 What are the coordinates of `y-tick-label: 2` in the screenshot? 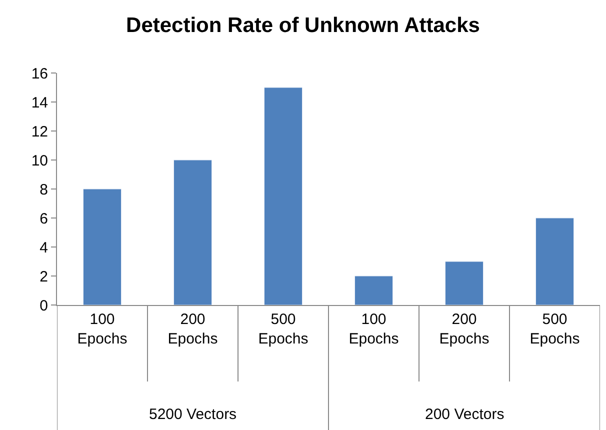 It's located at (44, 277).